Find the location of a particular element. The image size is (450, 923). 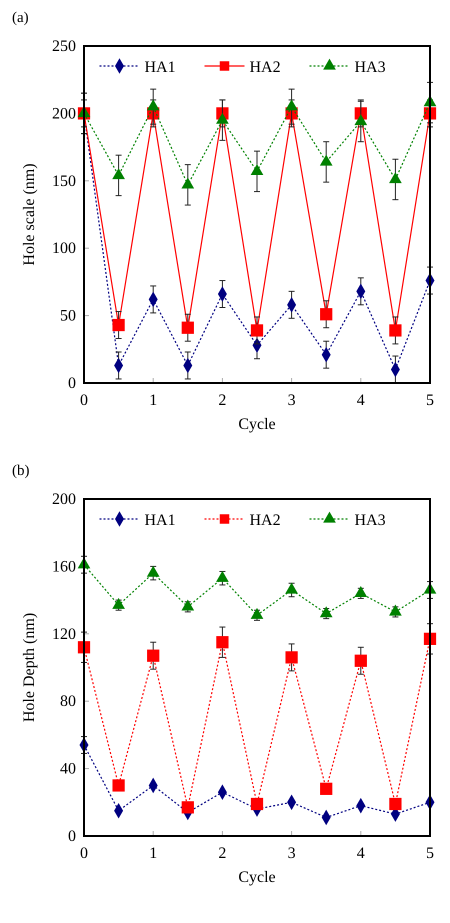

y-tick-label: 100 is located at coordinates (64, 249).